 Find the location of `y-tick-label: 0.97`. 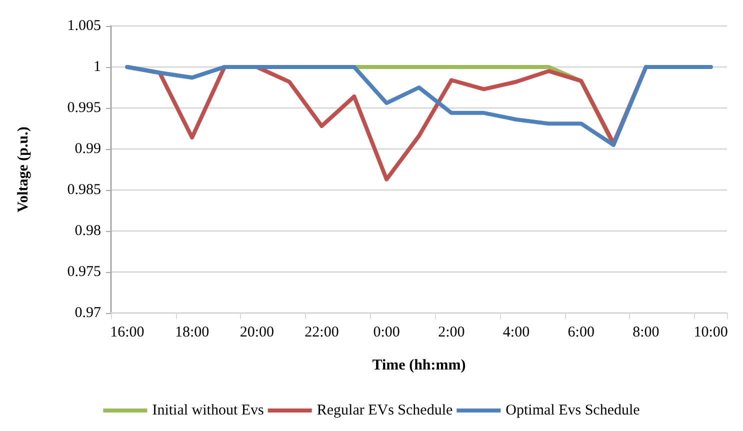

y-tick-label: 0.97 is located at coordinates (88, 313).